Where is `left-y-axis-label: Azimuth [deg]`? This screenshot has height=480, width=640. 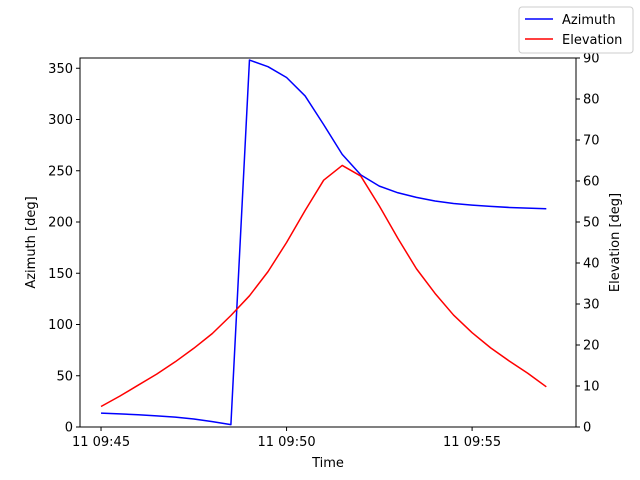 left-y-axis-label: Azimuth [deg] is located at coordinates (31, 242).